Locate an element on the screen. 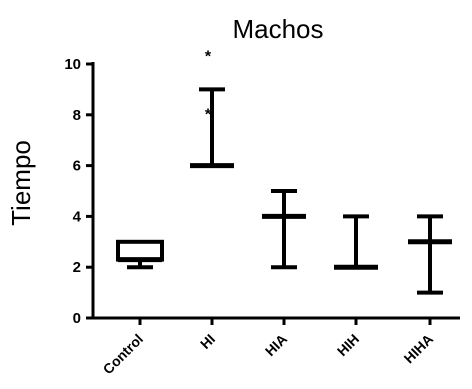 This screenshot has height=389, width=472. x-tick-label: HIH is located at coordinates (348, 345).